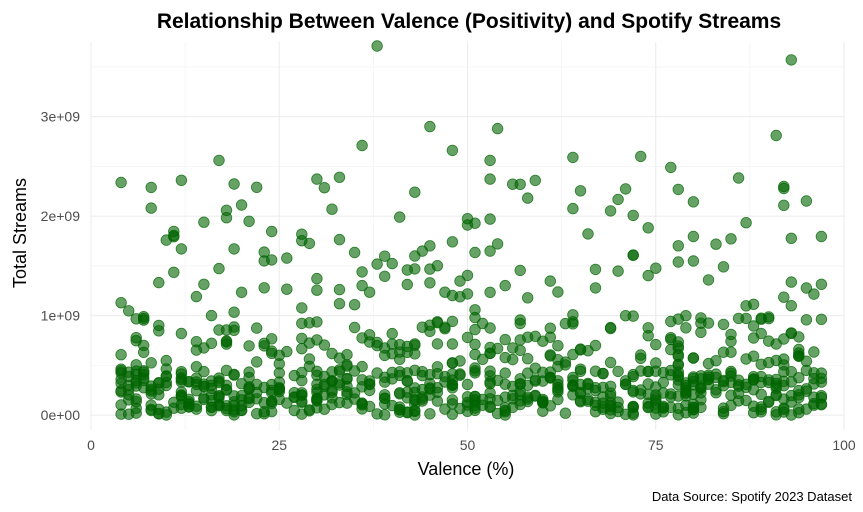  I want to click on y-tick-label: 0e+00, so click(61, 415).